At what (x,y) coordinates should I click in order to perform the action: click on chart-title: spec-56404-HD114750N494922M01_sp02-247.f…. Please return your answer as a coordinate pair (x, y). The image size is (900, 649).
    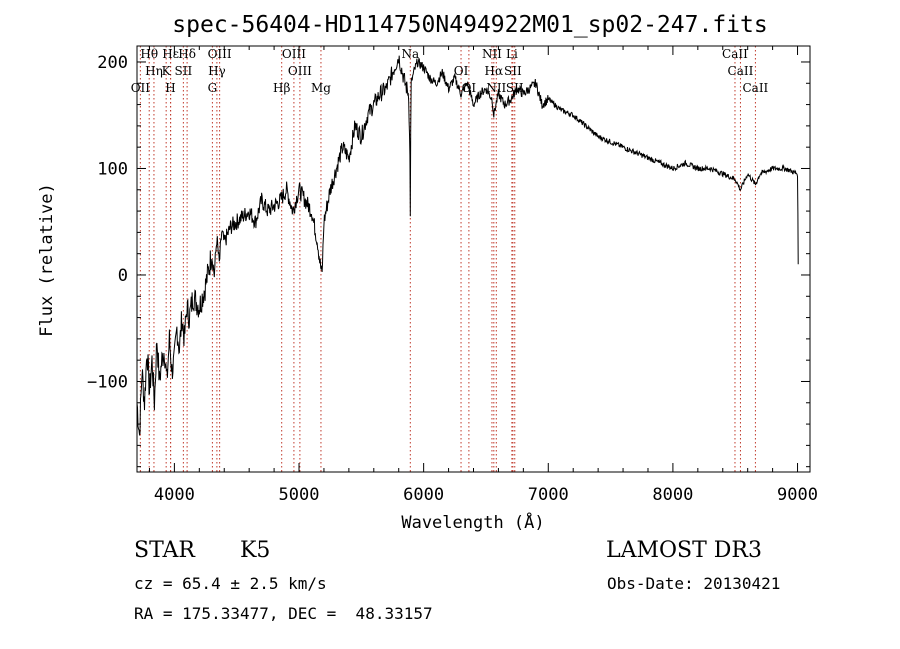
    Looking at the image, I should click on (469, 25).